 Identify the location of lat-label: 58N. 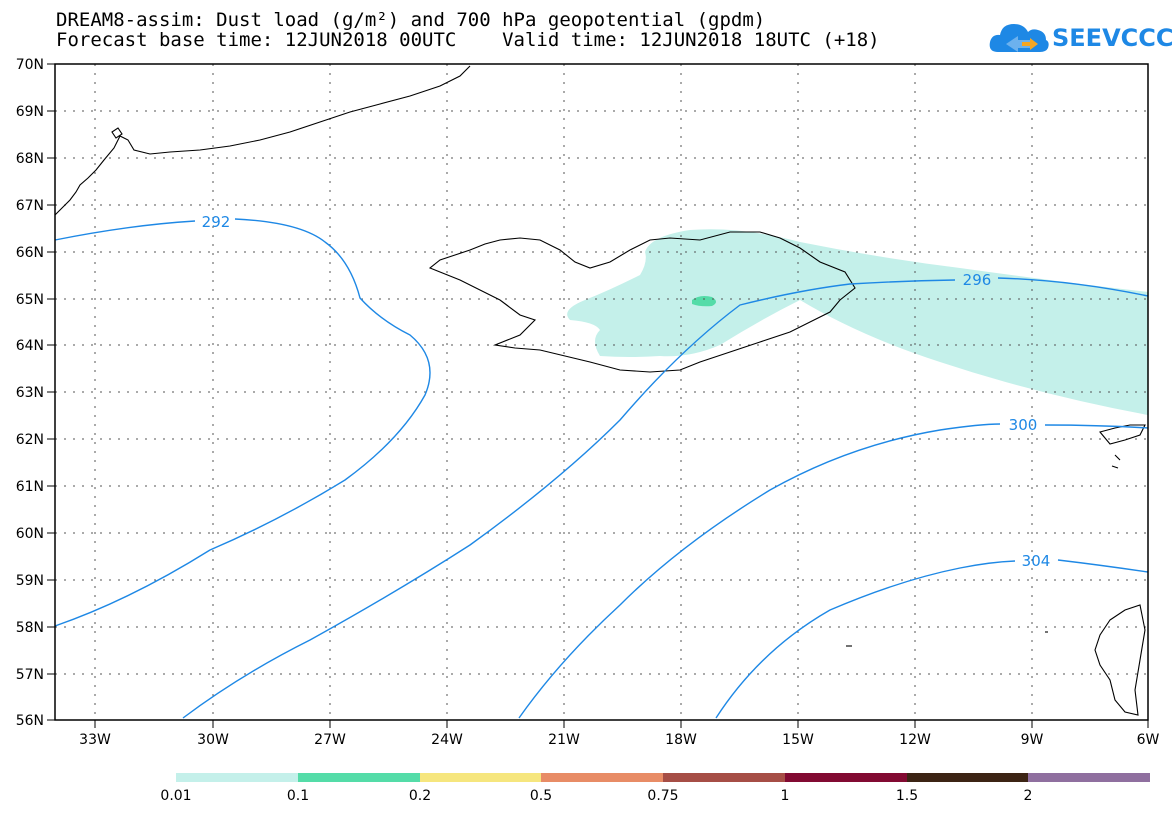
(30, 628).